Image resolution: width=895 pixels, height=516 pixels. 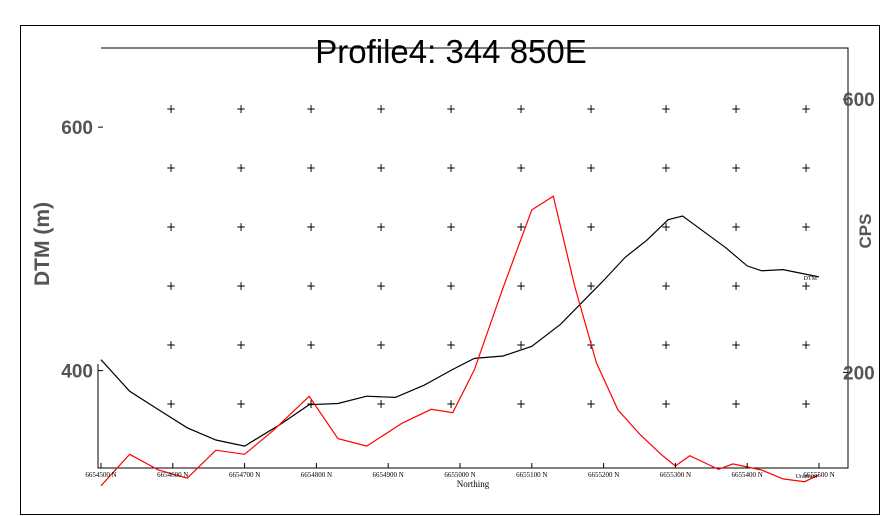 I want to click on x-tick-label: 6654700 N, so click(x=244, y=475).